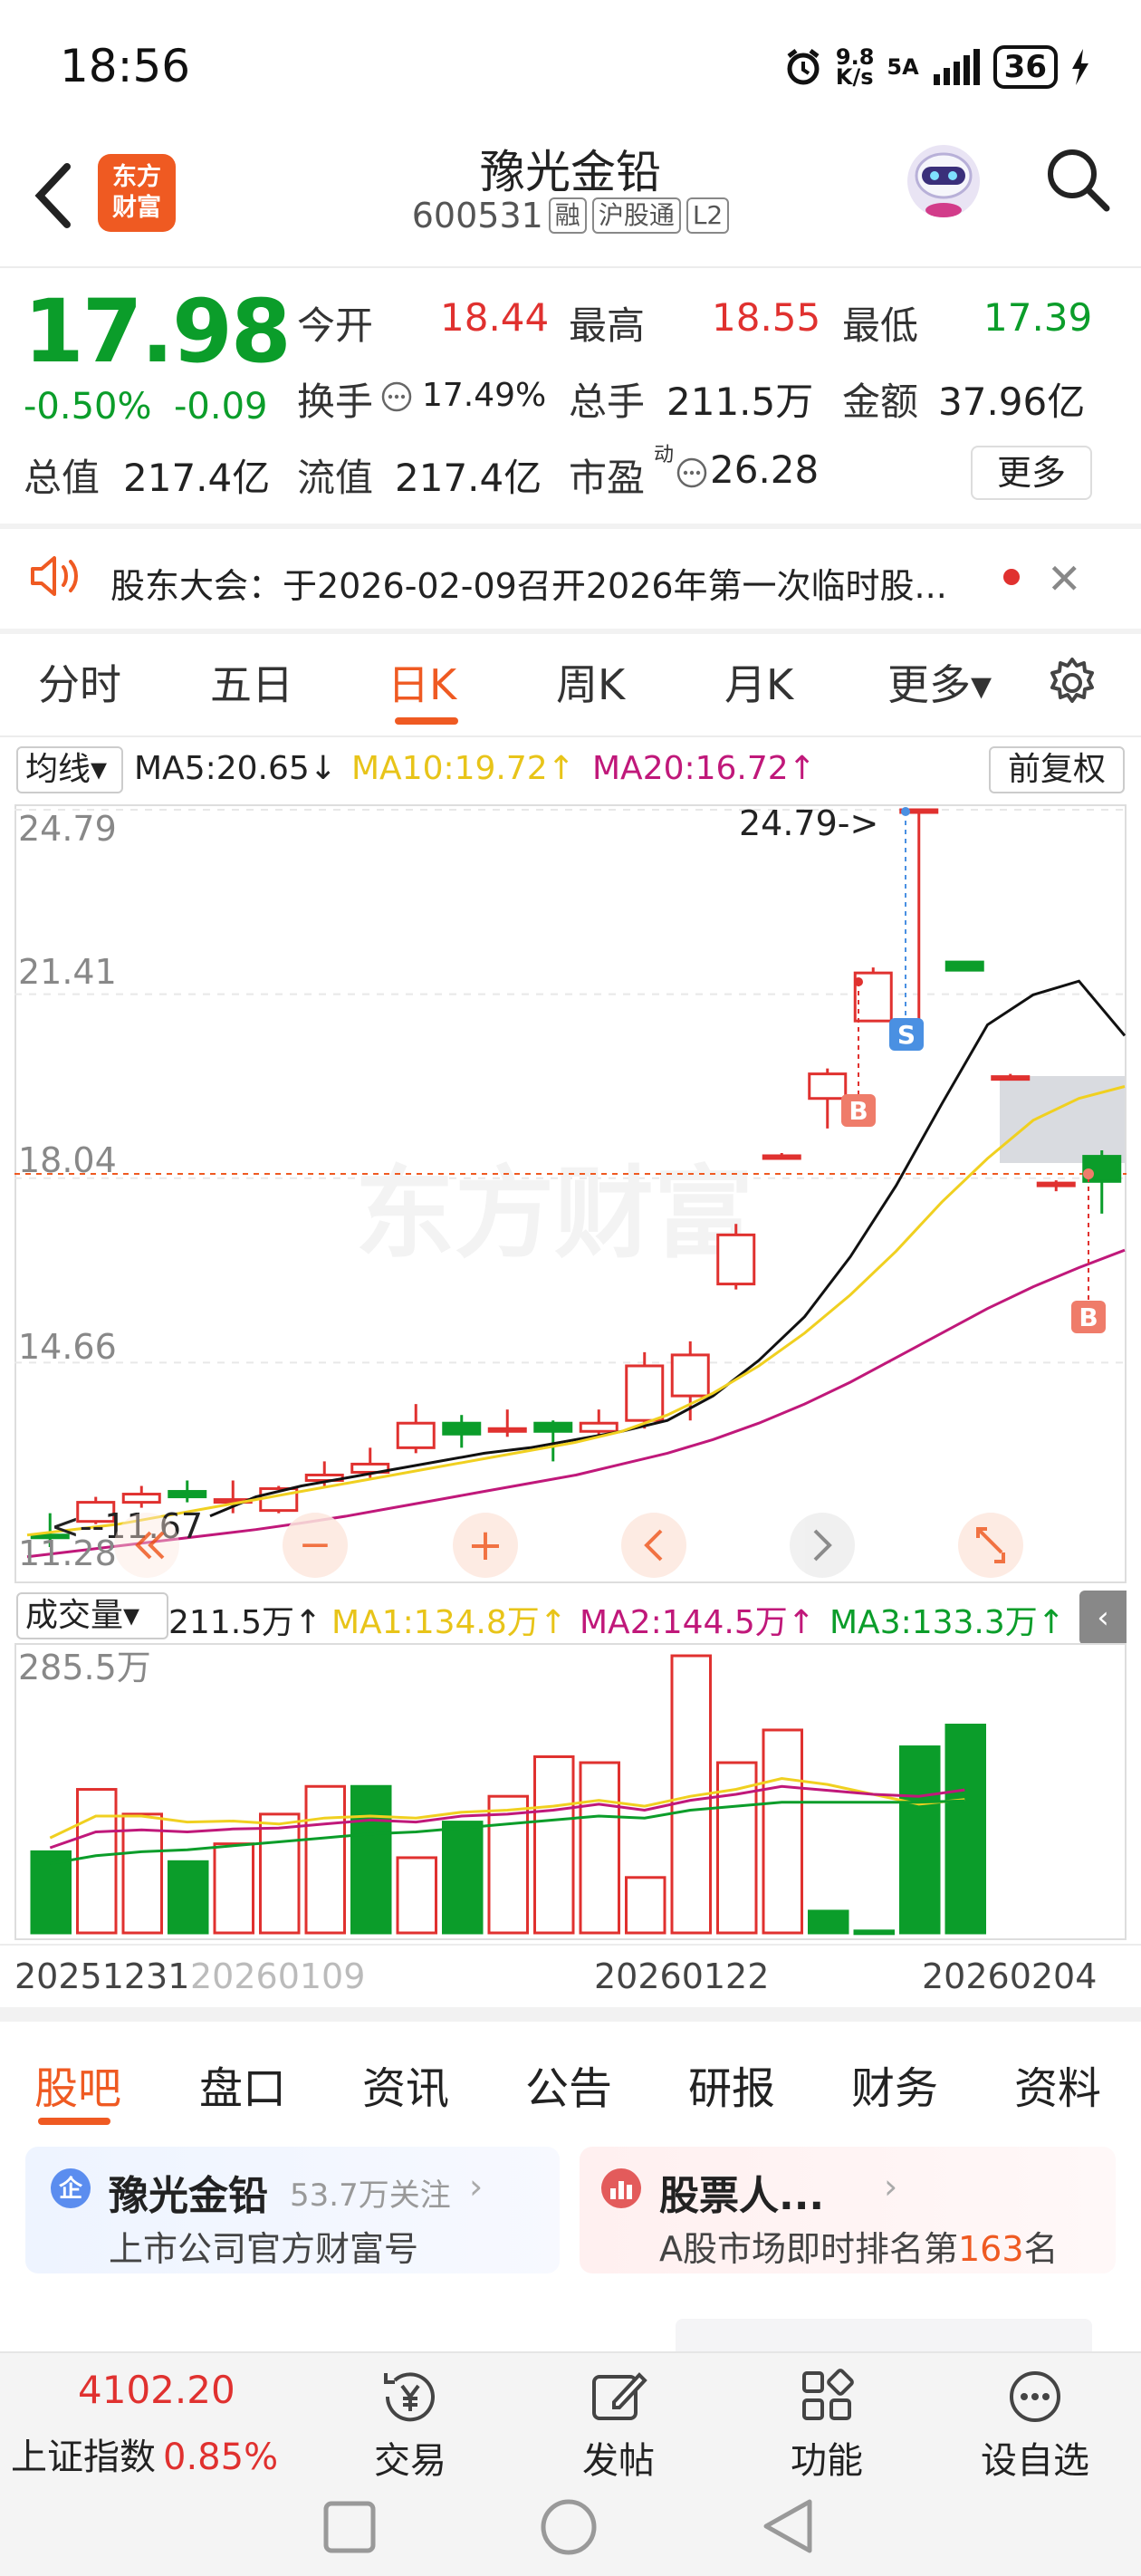 The image size is (1141, 2576). Describe the element at coordinates (410, 2426) in the screenshot. I see `nav-trade-button: 交易` at that location.